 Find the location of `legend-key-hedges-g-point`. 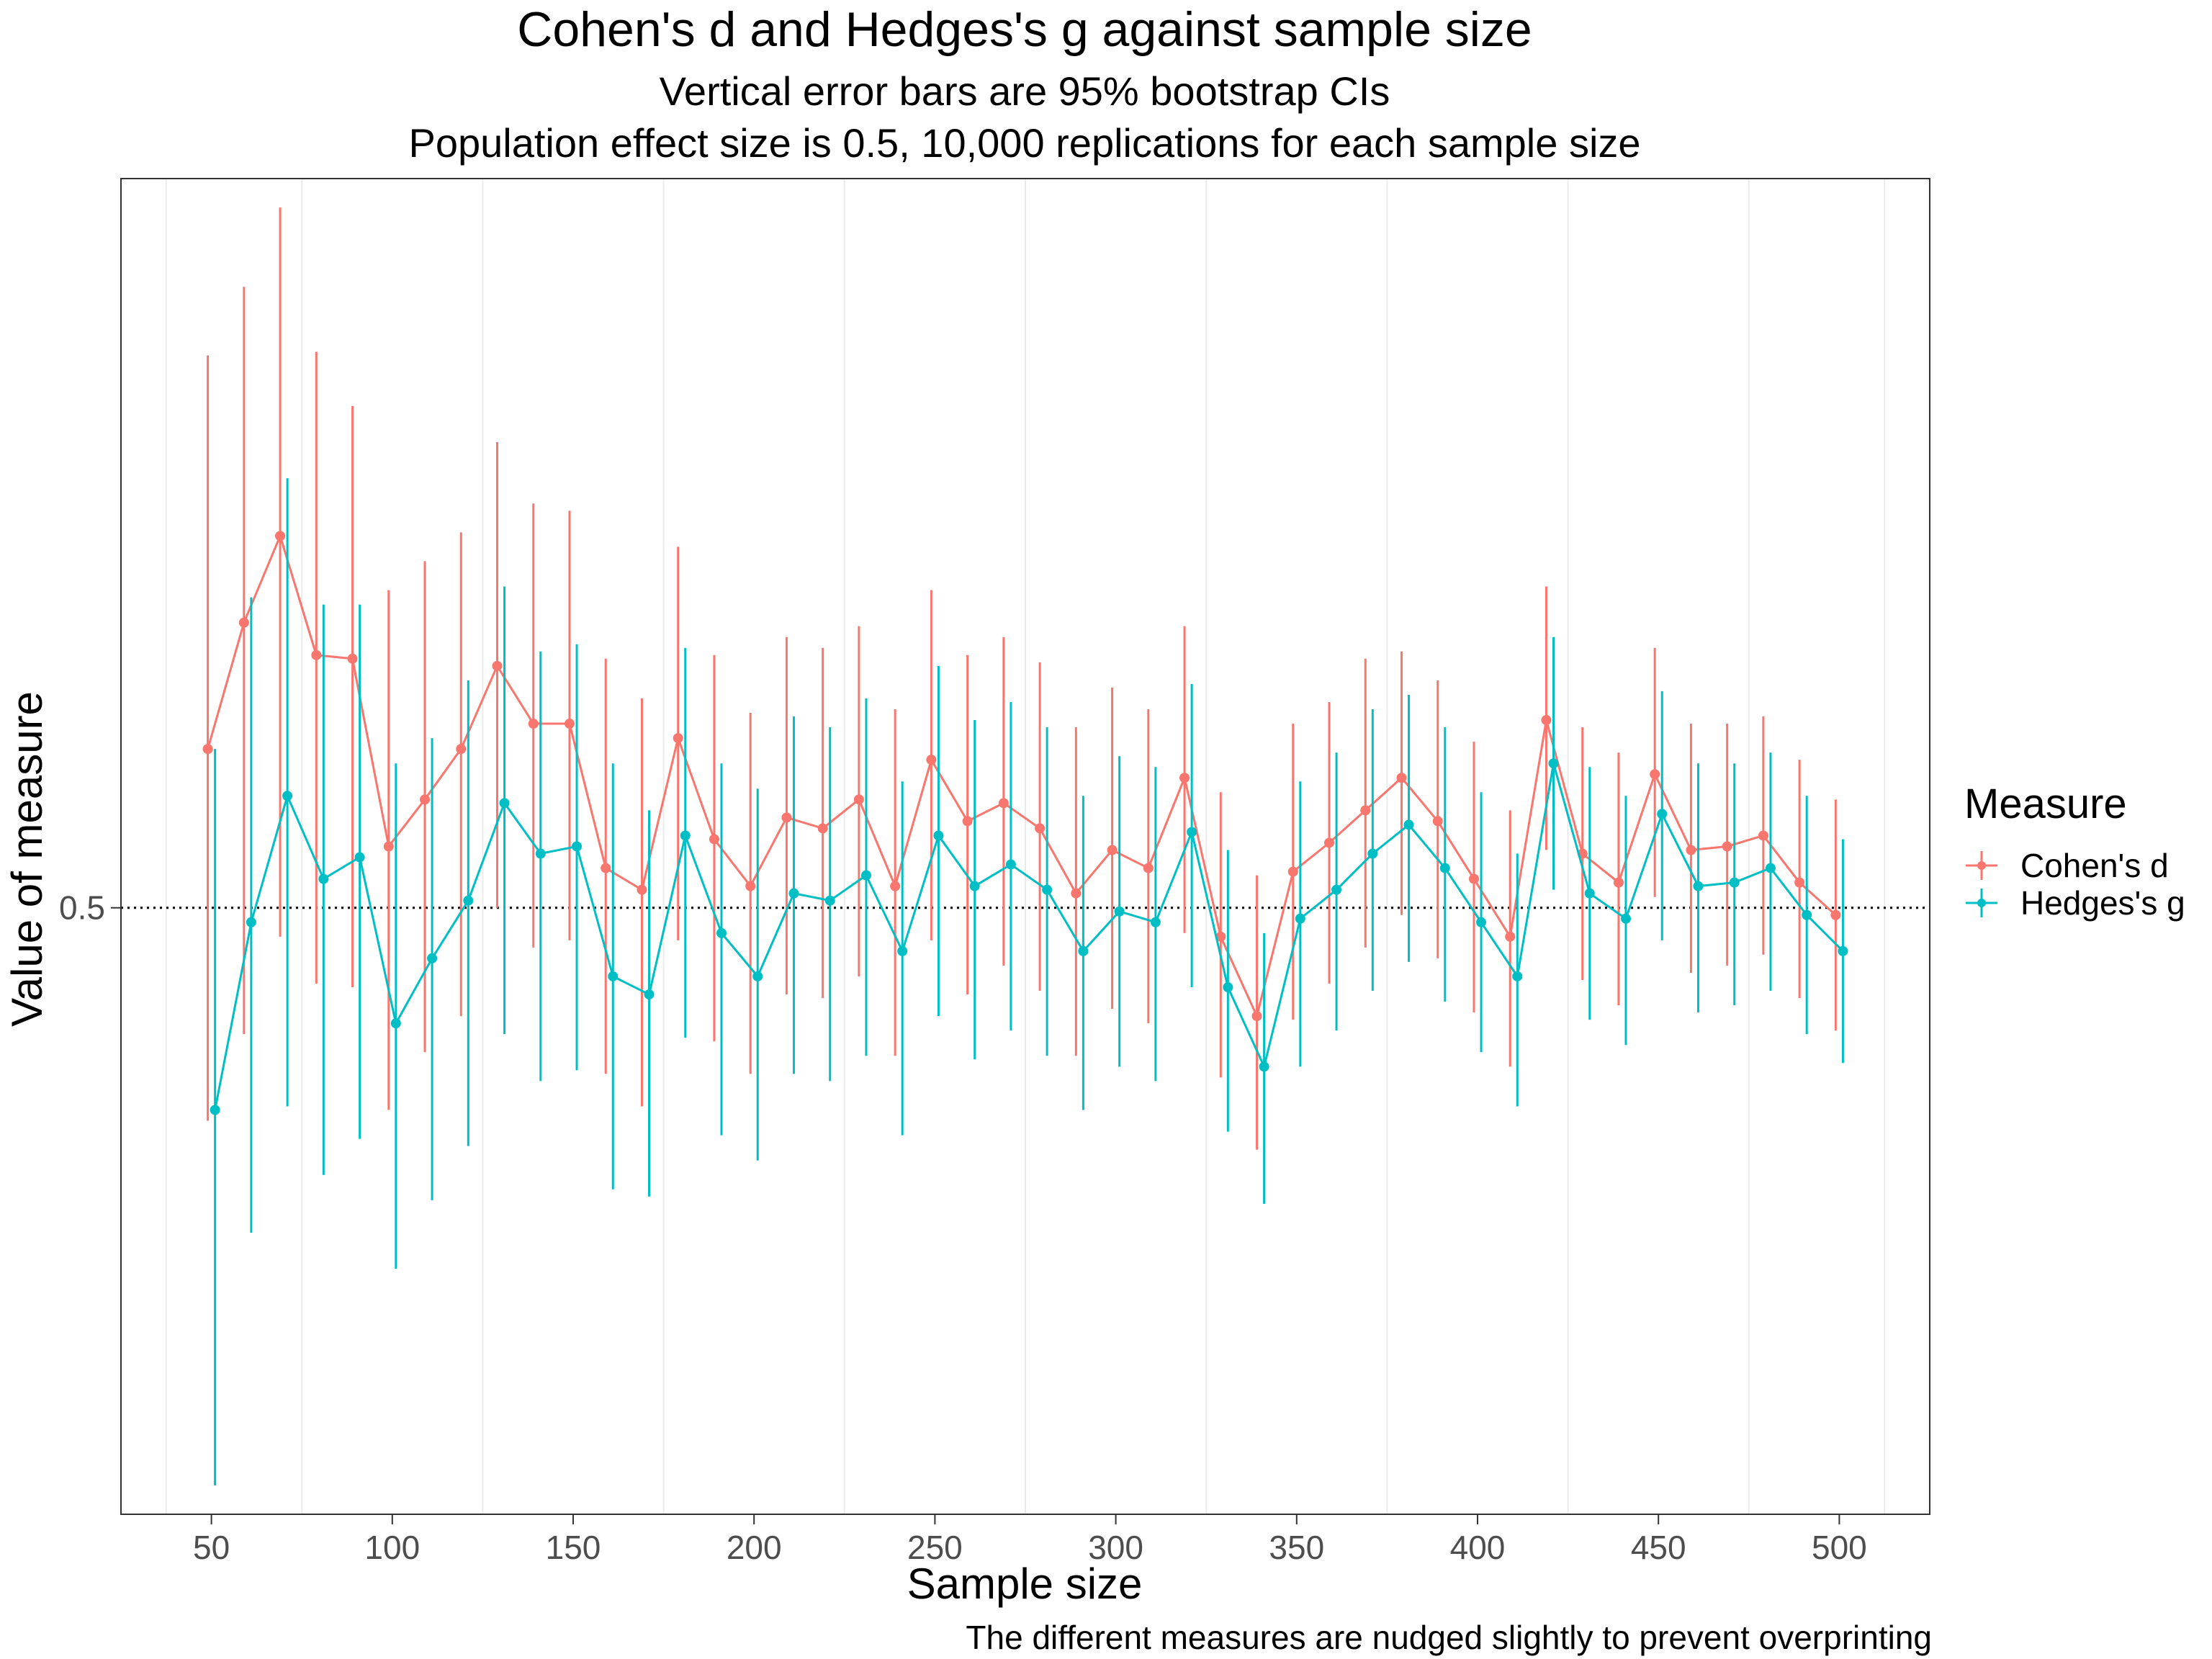

legend-key-hedges-g-point is located at coordinates (1982, 903).